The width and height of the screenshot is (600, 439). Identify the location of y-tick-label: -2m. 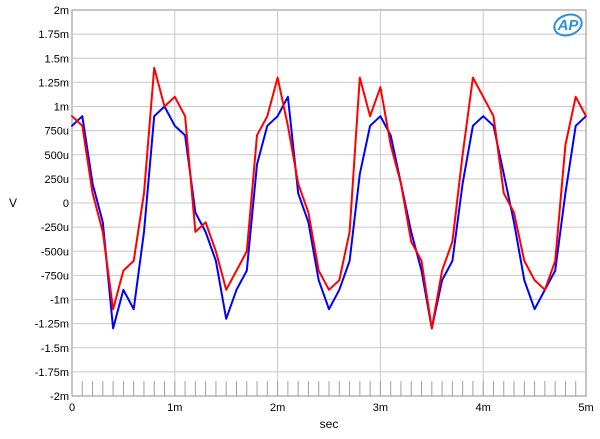
(59, 397).